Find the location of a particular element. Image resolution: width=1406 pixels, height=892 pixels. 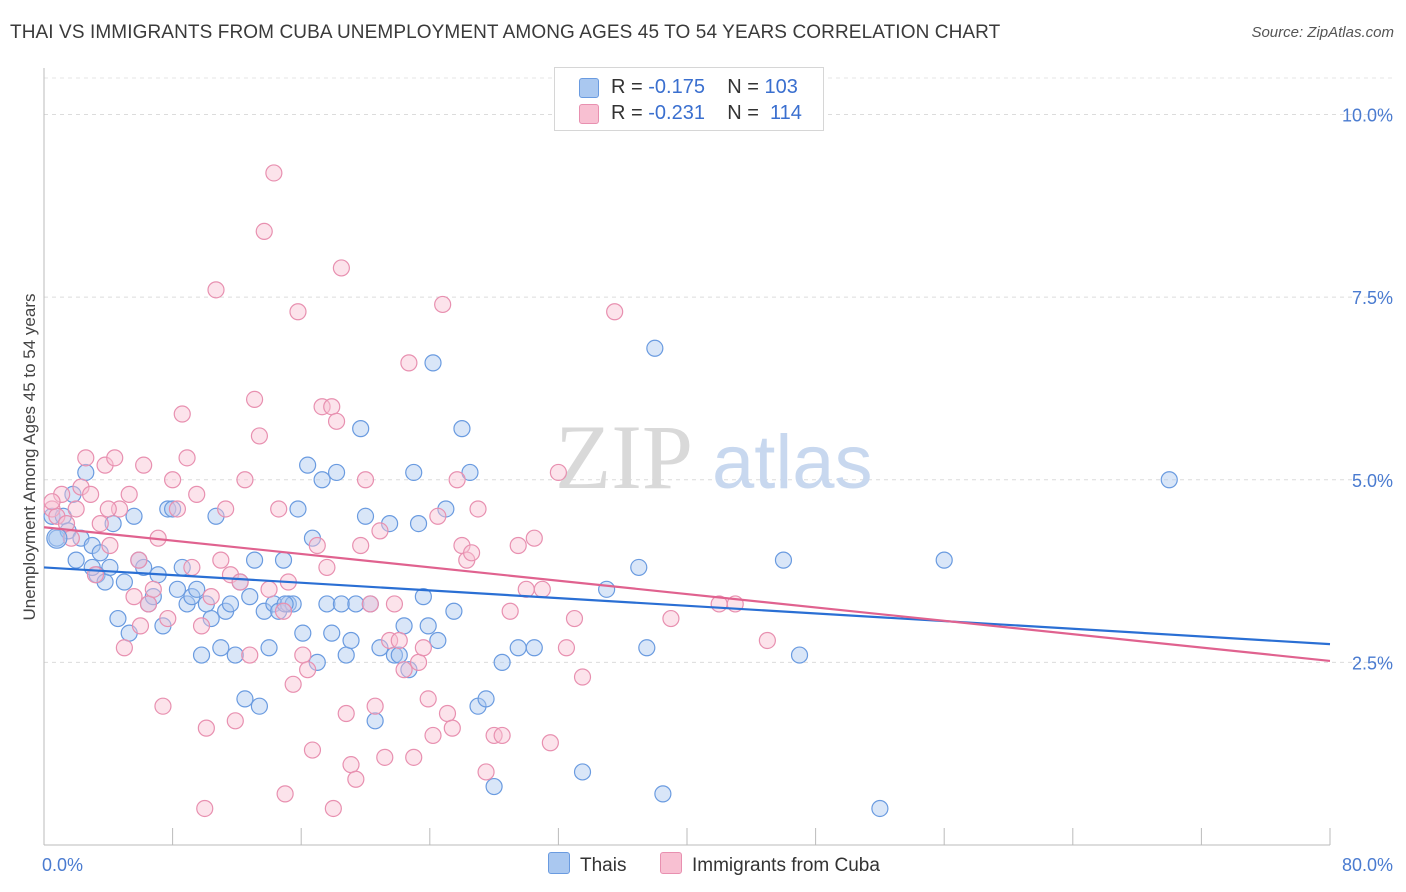

watermark-zip: ZIP is located at coordinates (624, 457).